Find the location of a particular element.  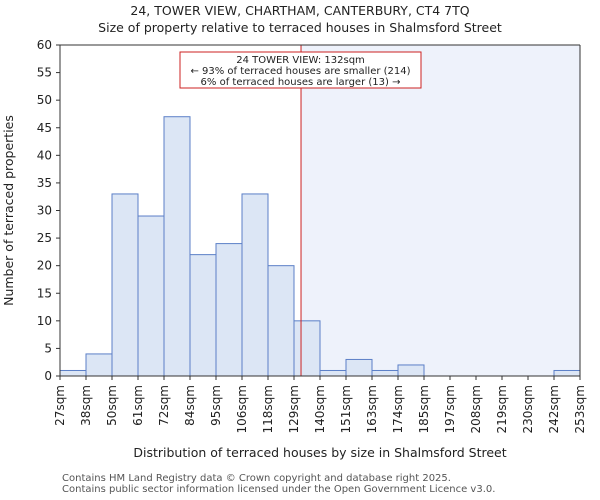

annotation-line-1: 24 TOWER VIEW: 132sqm is located at coordinates (300, 60).